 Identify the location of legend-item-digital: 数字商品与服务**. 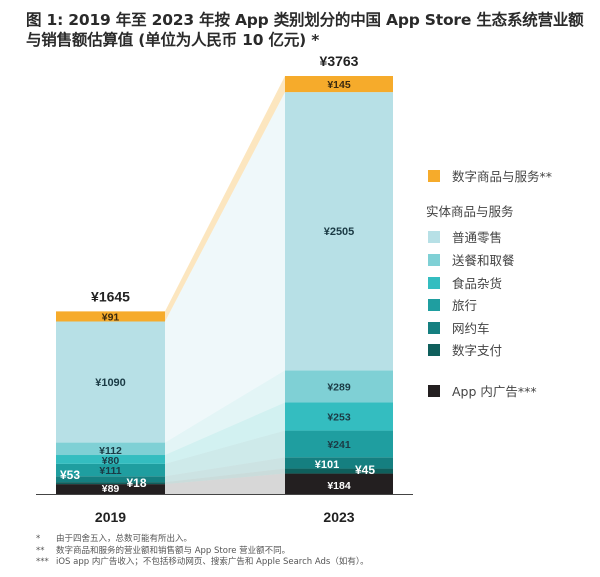
(490, 175).